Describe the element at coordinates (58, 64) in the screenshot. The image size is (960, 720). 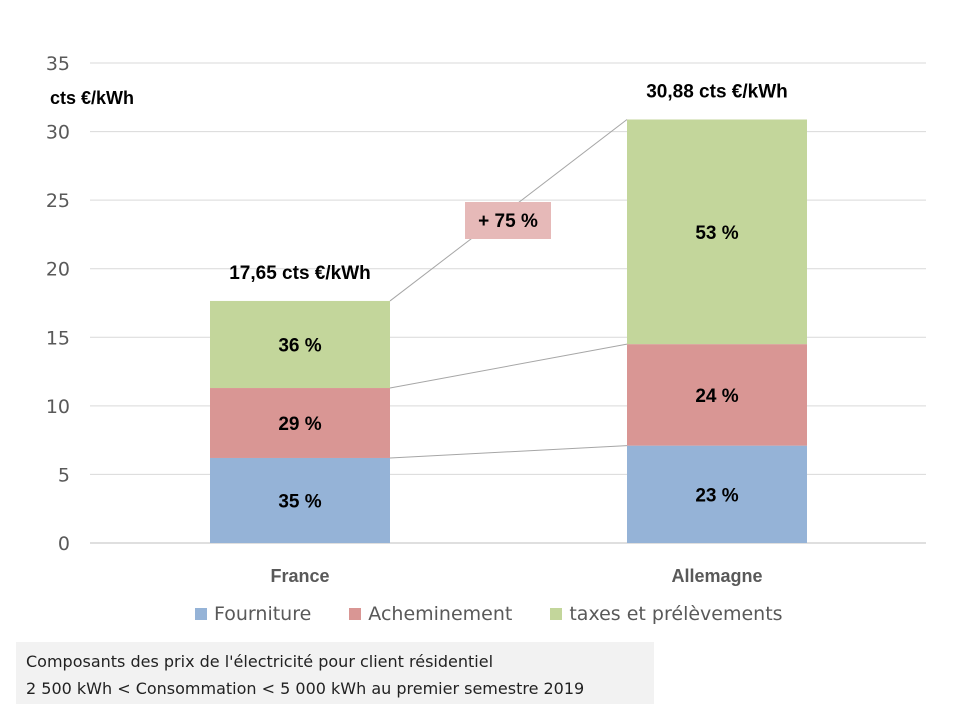
I see `y-tick-label: 35` at that location.